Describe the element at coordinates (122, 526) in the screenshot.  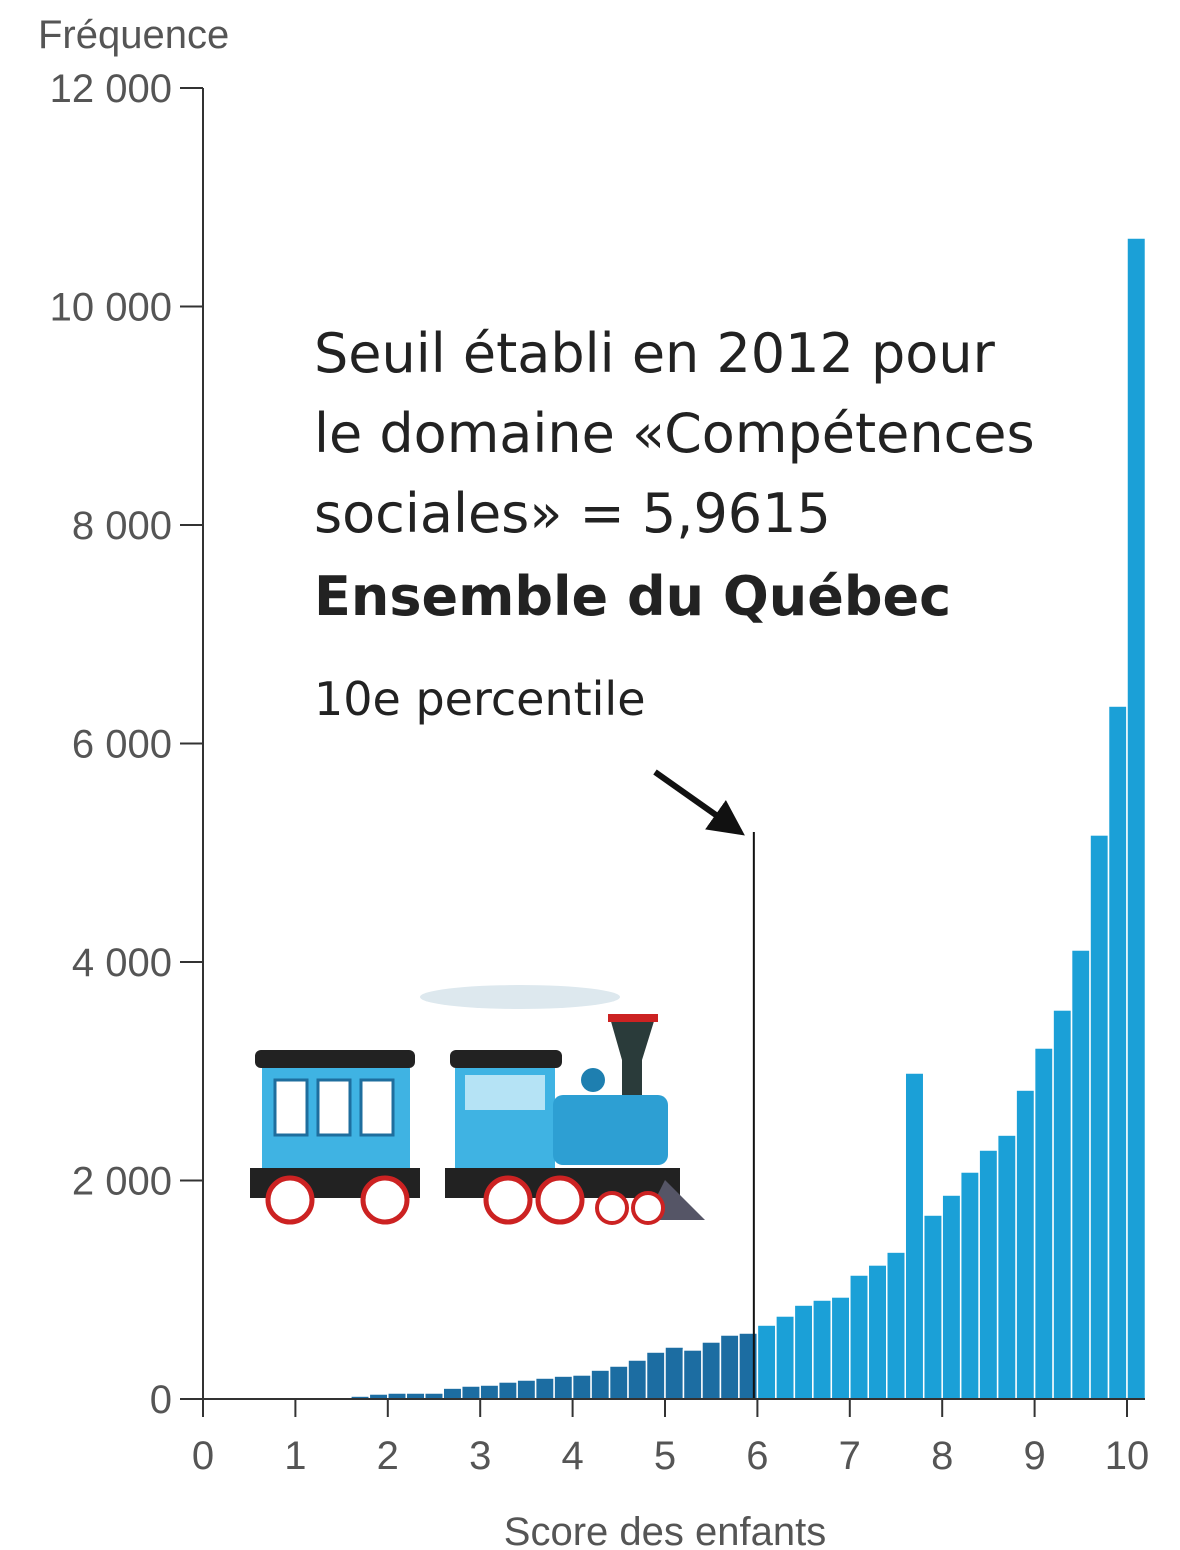
I see `y-tick-label: 8 000` at that location.